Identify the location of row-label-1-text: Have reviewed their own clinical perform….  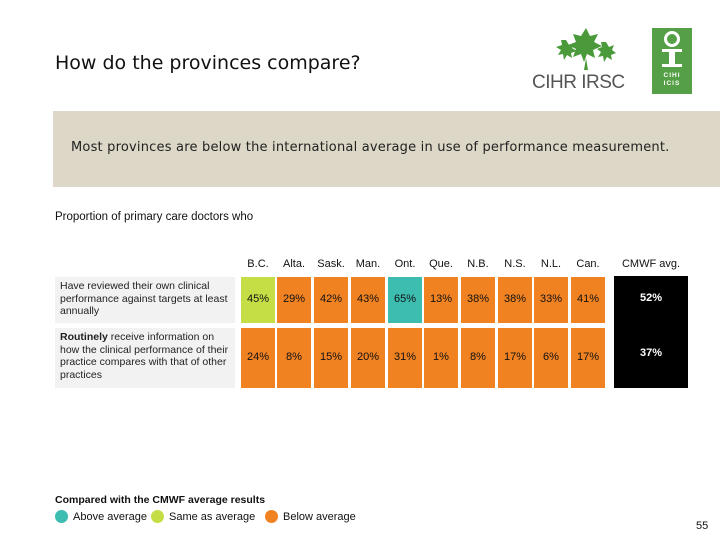
(144, 298).